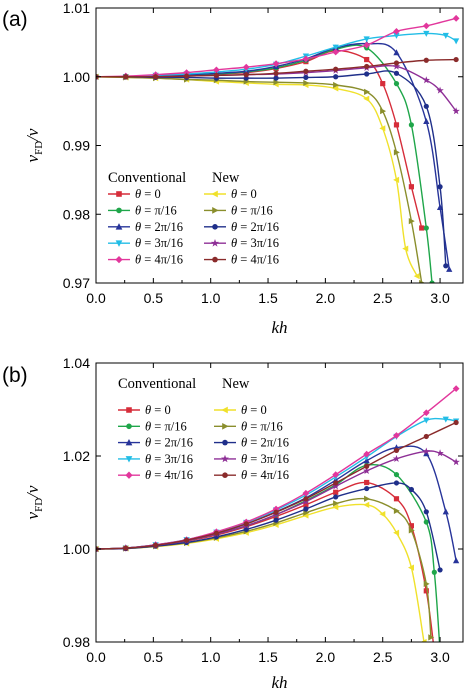 This screenshot has width=474, height=693. I want to click on x-tick-label: 0.5, so click(154, 657).